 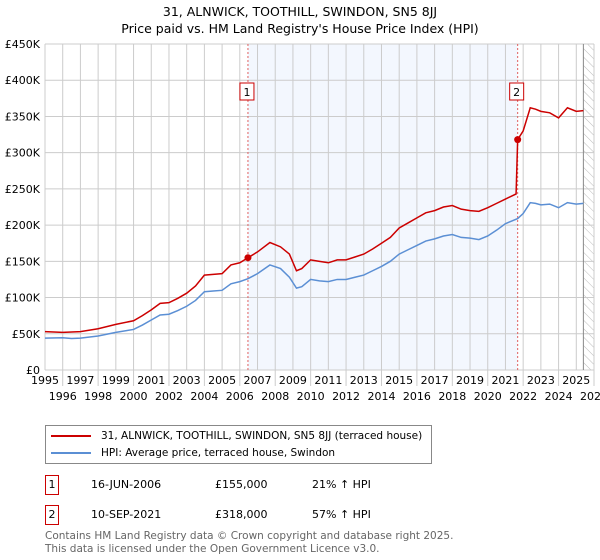 I want to click on x-tick-label: 2006, so click(x=240, y=396).